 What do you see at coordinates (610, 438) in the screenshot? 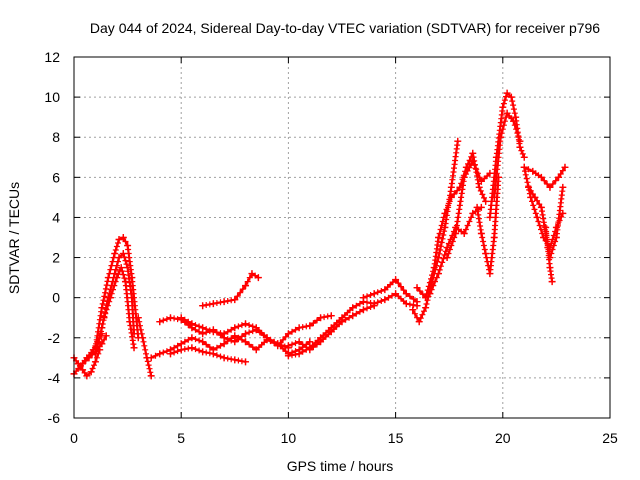
I see `x-tick-label: 25` at bounding box center [610, 438].